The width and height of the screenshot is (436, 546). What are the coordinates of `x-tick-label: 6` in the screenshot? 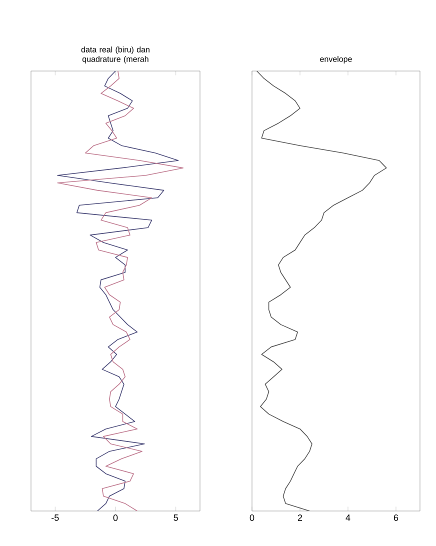 It's located at (396, 517).